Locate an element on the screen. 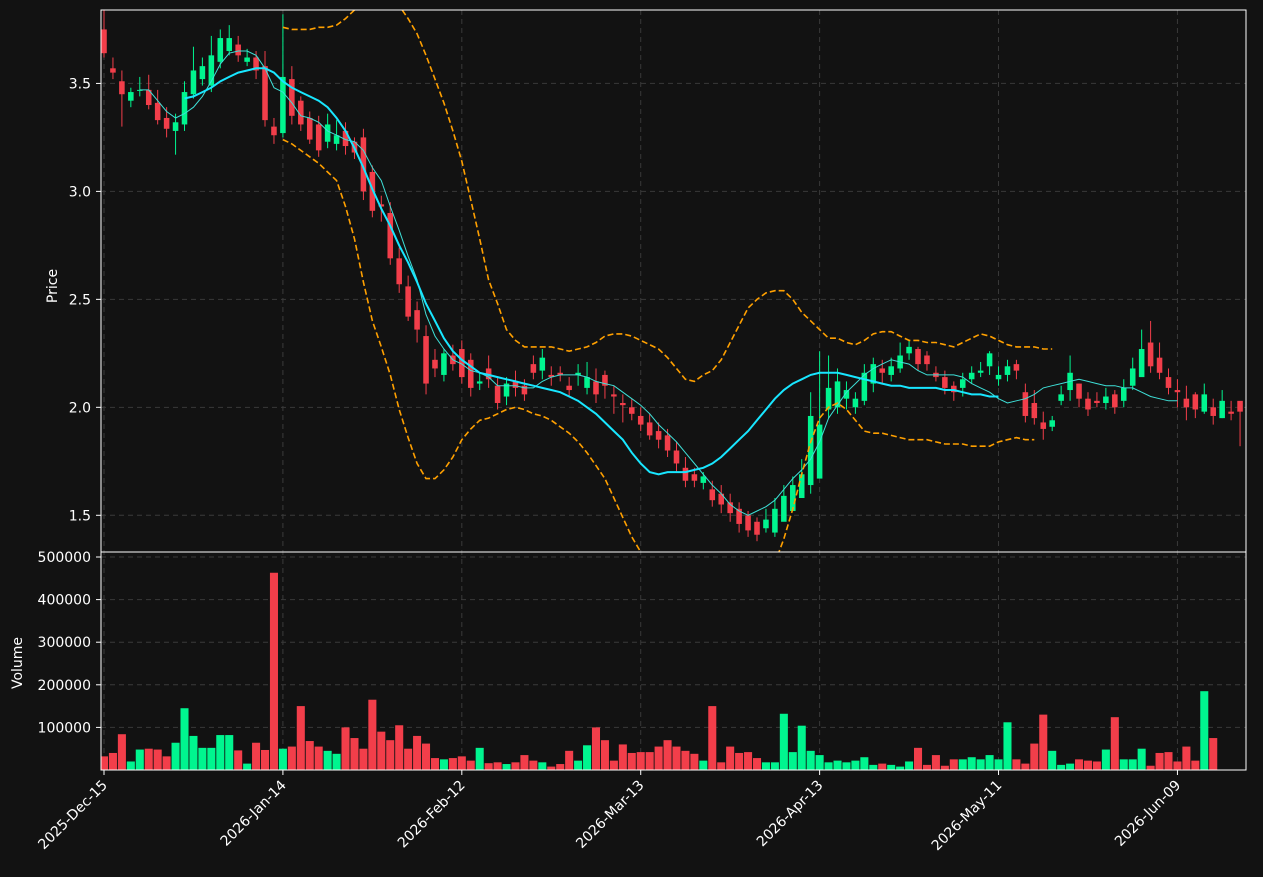 The height and width of the screenshot is (877, 1263). x-tick-label: 2026-Jan-14 is located at coordinates (254, 813).